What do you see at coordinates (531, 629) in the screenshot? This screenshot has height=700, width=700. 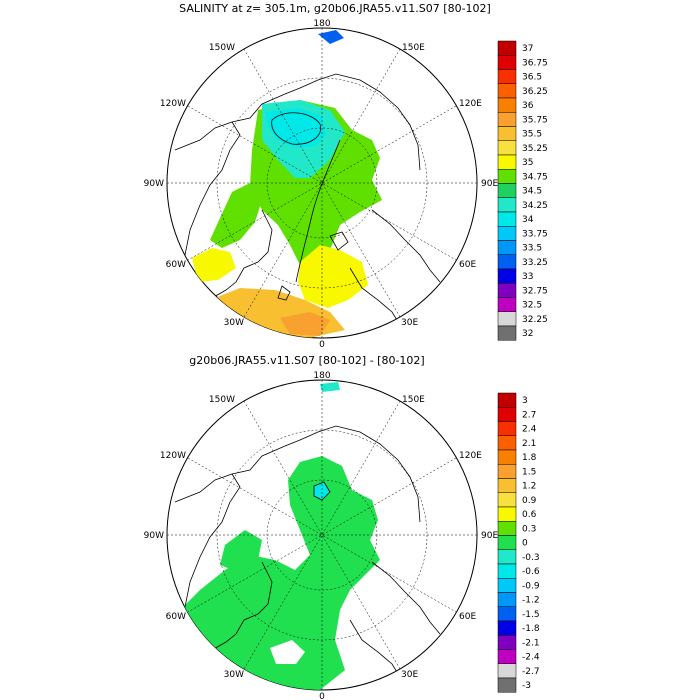 I see `colorbar-label: -1.8` at bounding box center [531, 629].